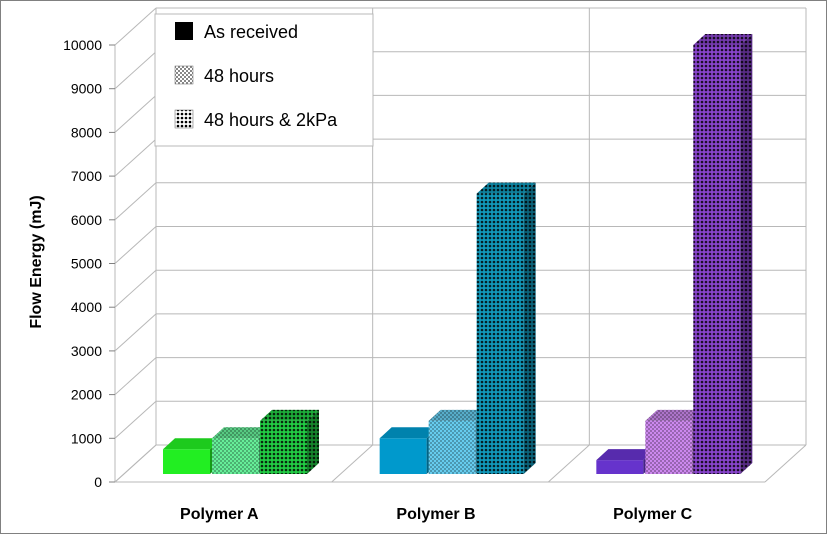 Image resolution: width=827 pixels, height=534 pixels. Describe the element at coordinates (82, 45) in the screenshot. I see `y-tick-label-10: 10000` at that location.